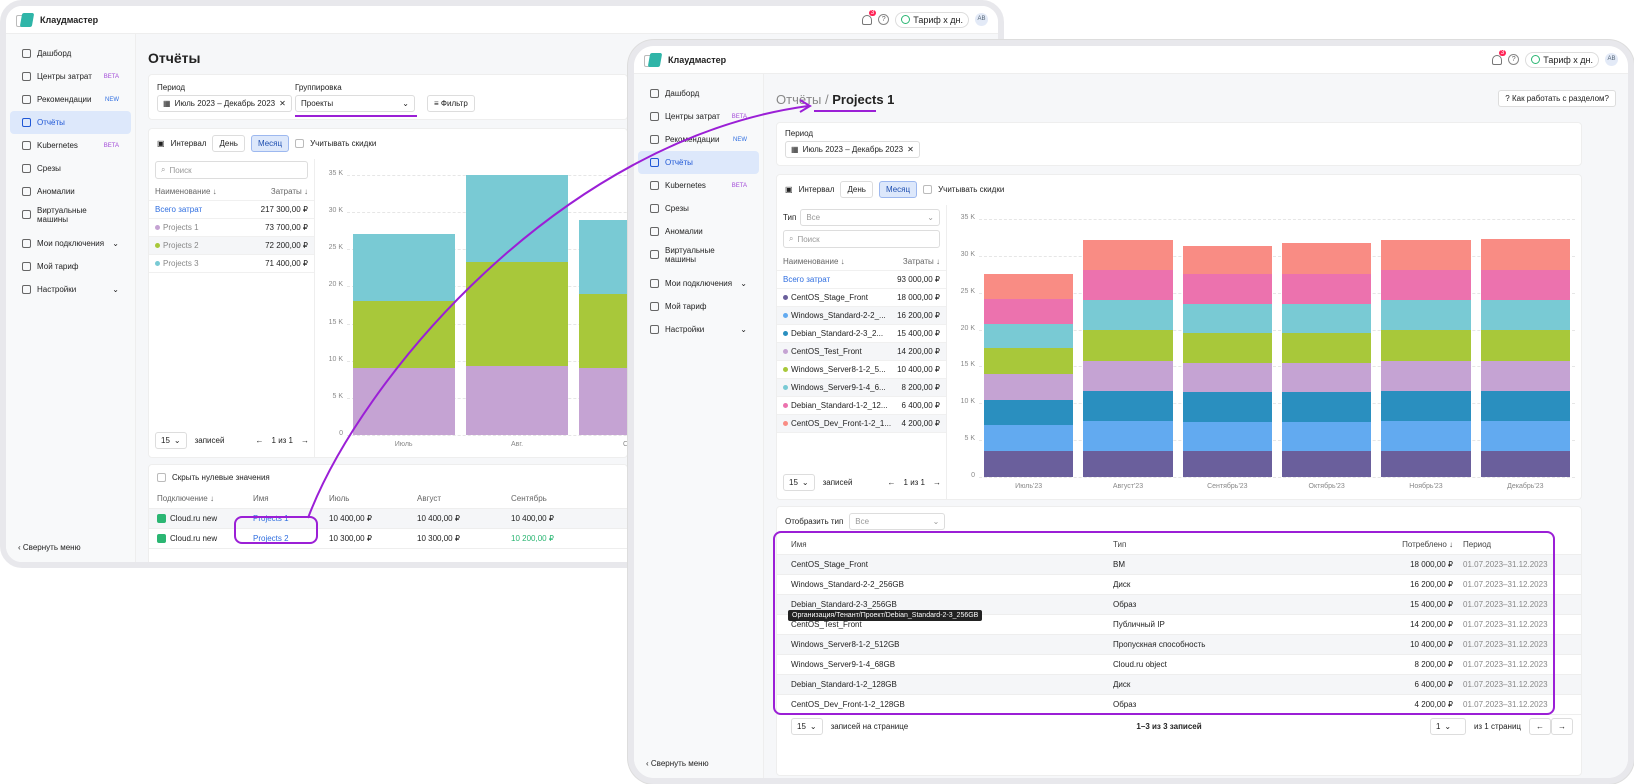 The width and height of the screenshot is (1634, 784). What do you see at coordinates (799, 544) in the screenshot?
I see `column-header: Имя` at bounding box center [799, 544].